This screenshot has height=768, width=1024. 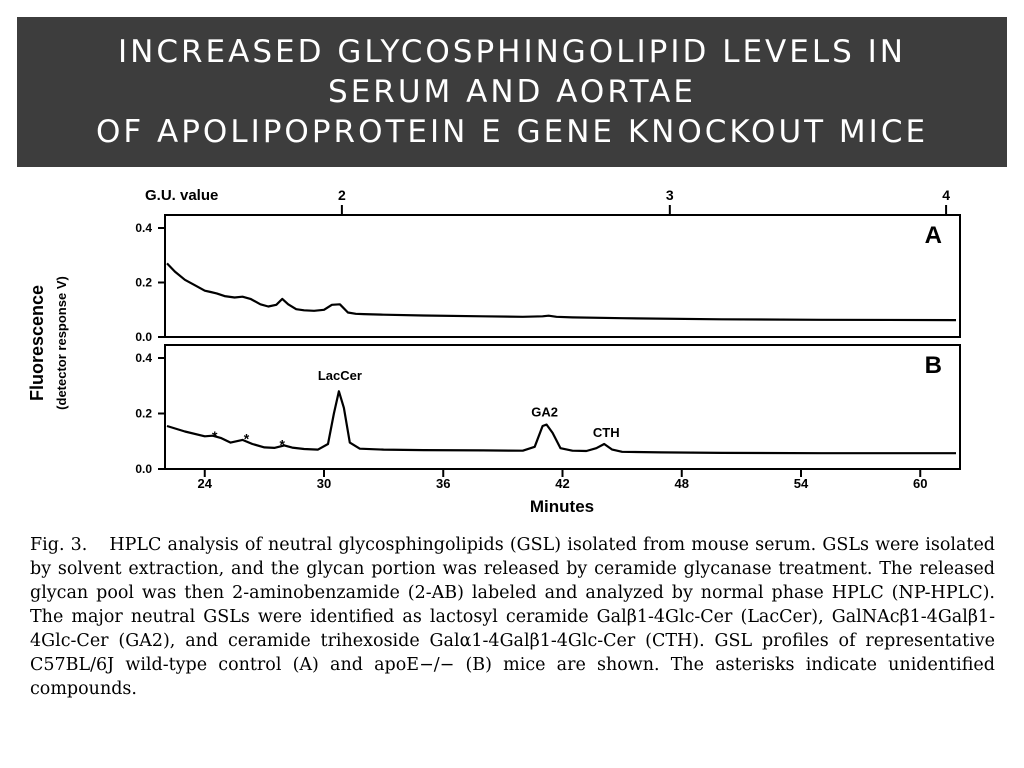 I want to click on panel-label-a: A, so click(x=933, y=235).